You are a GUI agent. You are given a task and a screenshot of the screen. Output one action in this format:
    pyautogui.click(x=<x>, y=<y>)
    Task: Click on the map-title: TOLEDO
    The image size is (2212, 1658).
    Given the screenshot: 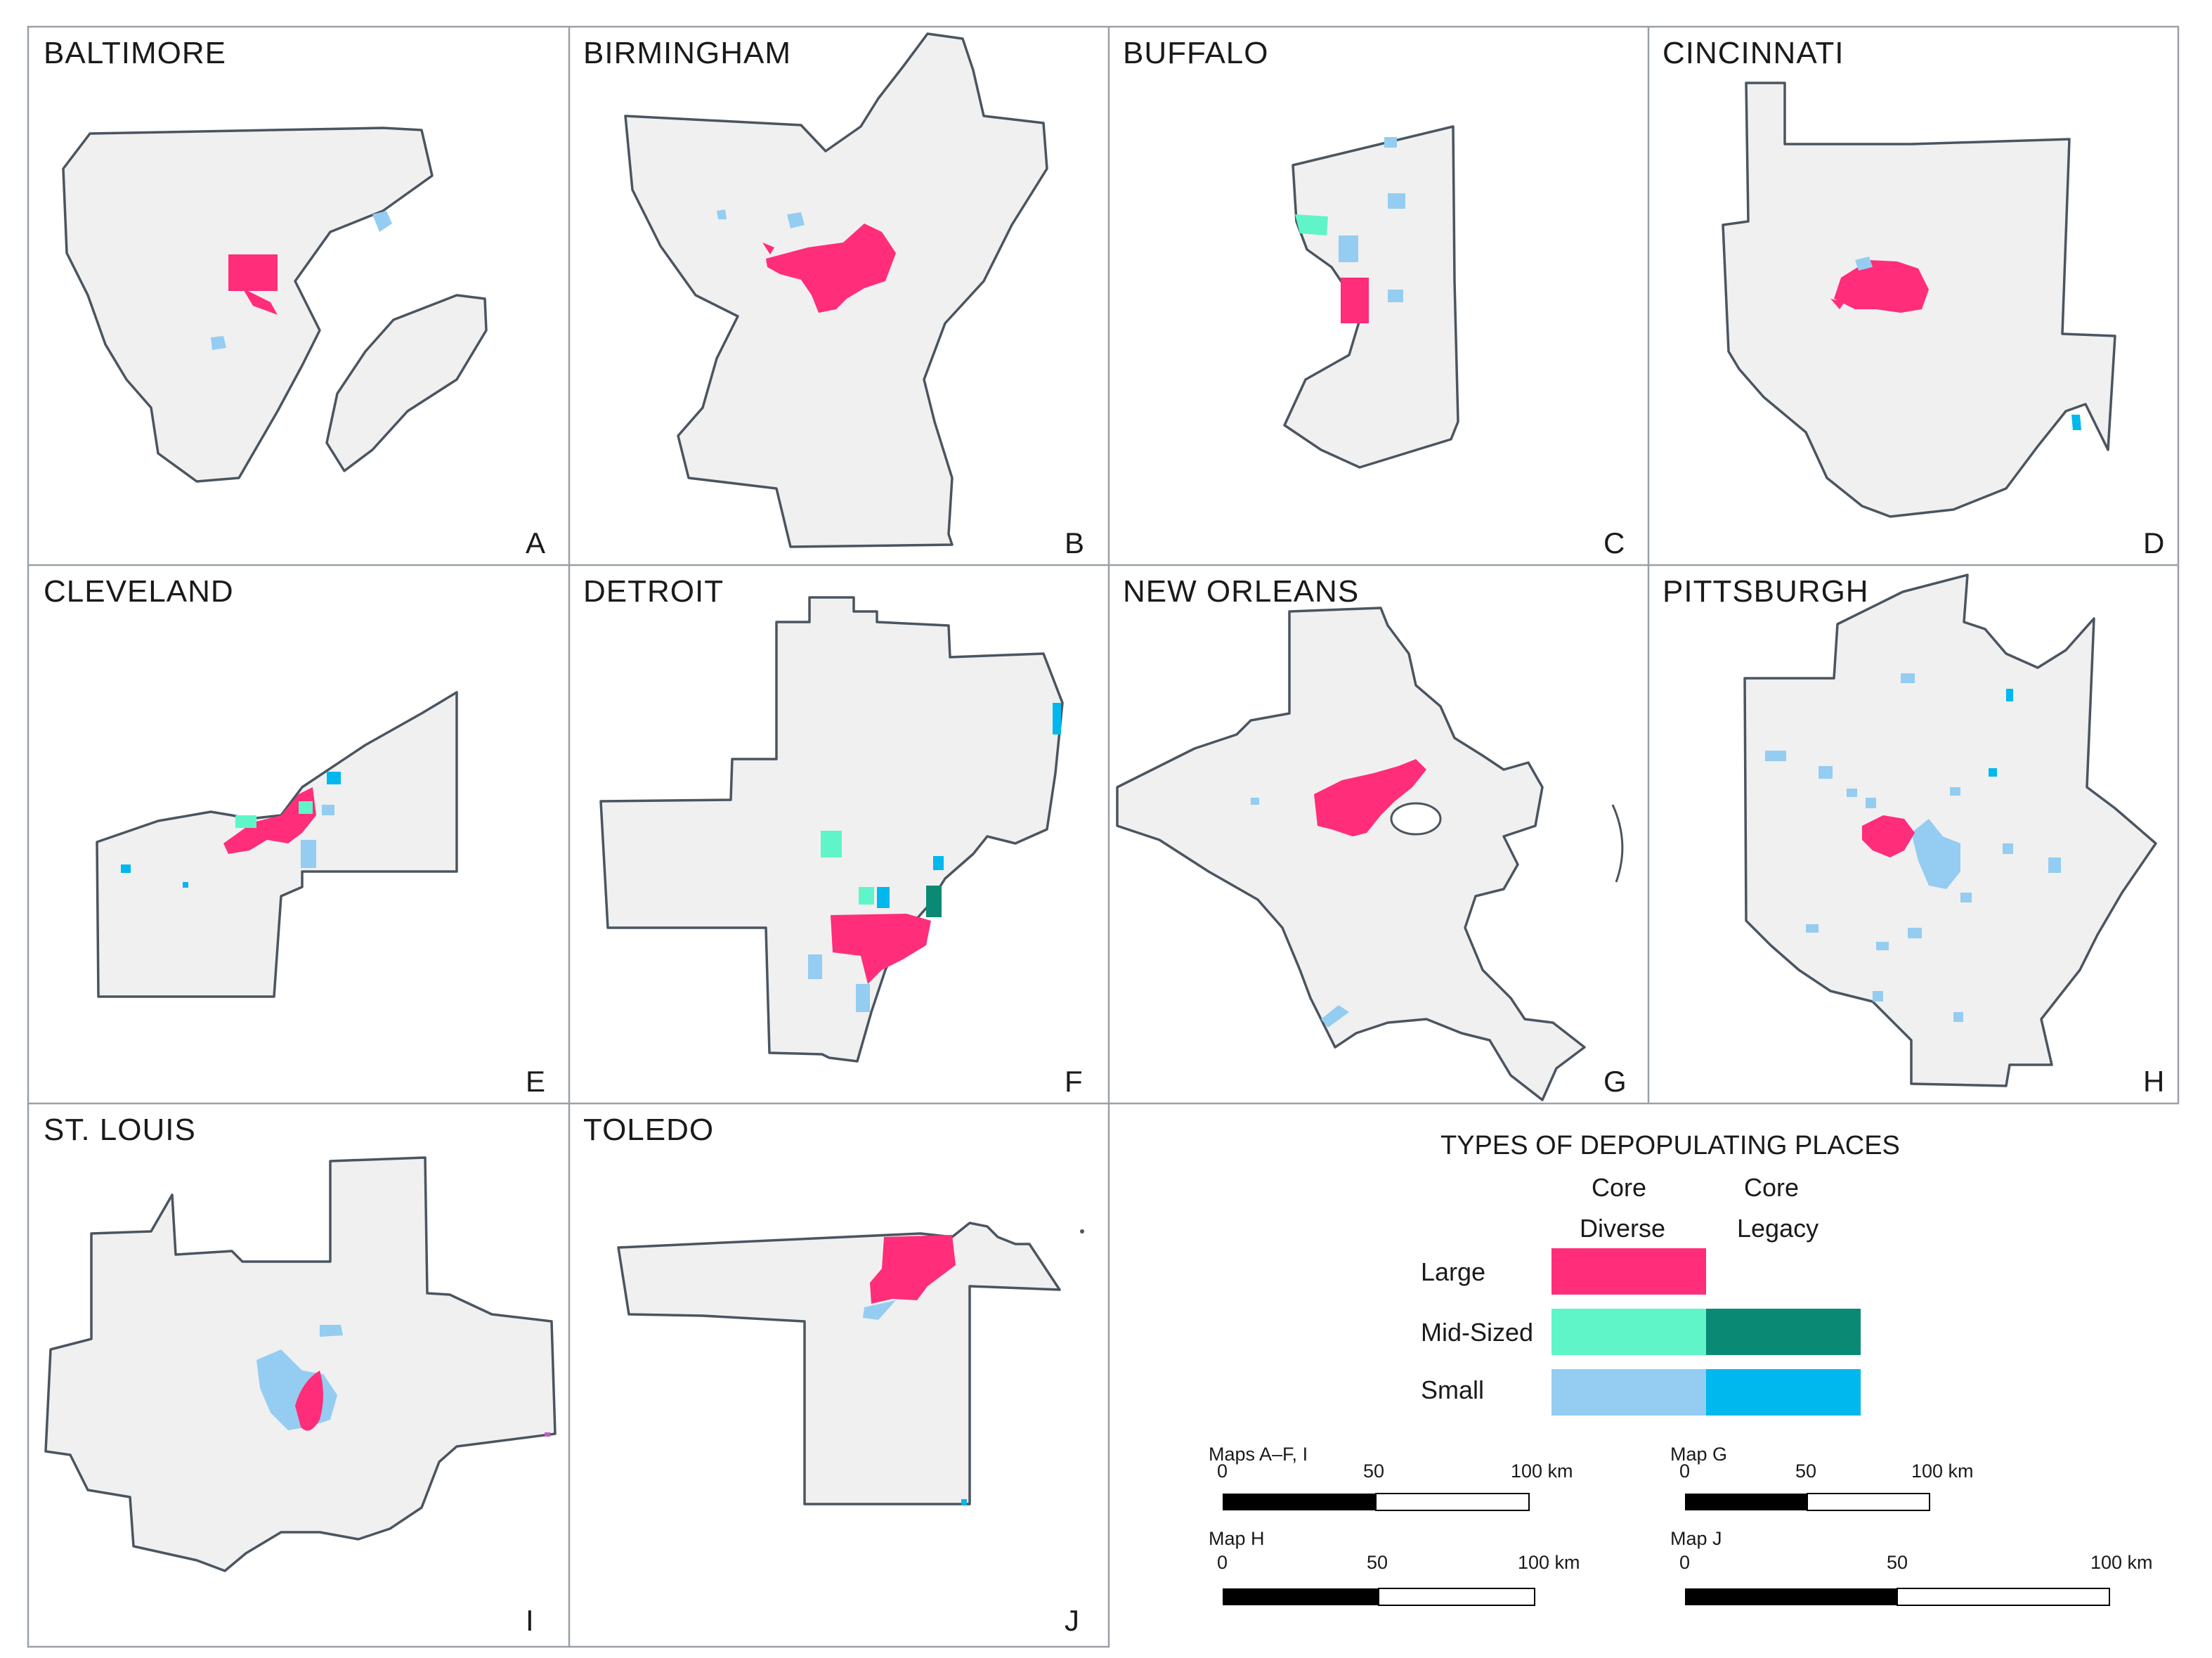 What is the action you would take?
    pyautogui.click(x=648, y=1130)
    